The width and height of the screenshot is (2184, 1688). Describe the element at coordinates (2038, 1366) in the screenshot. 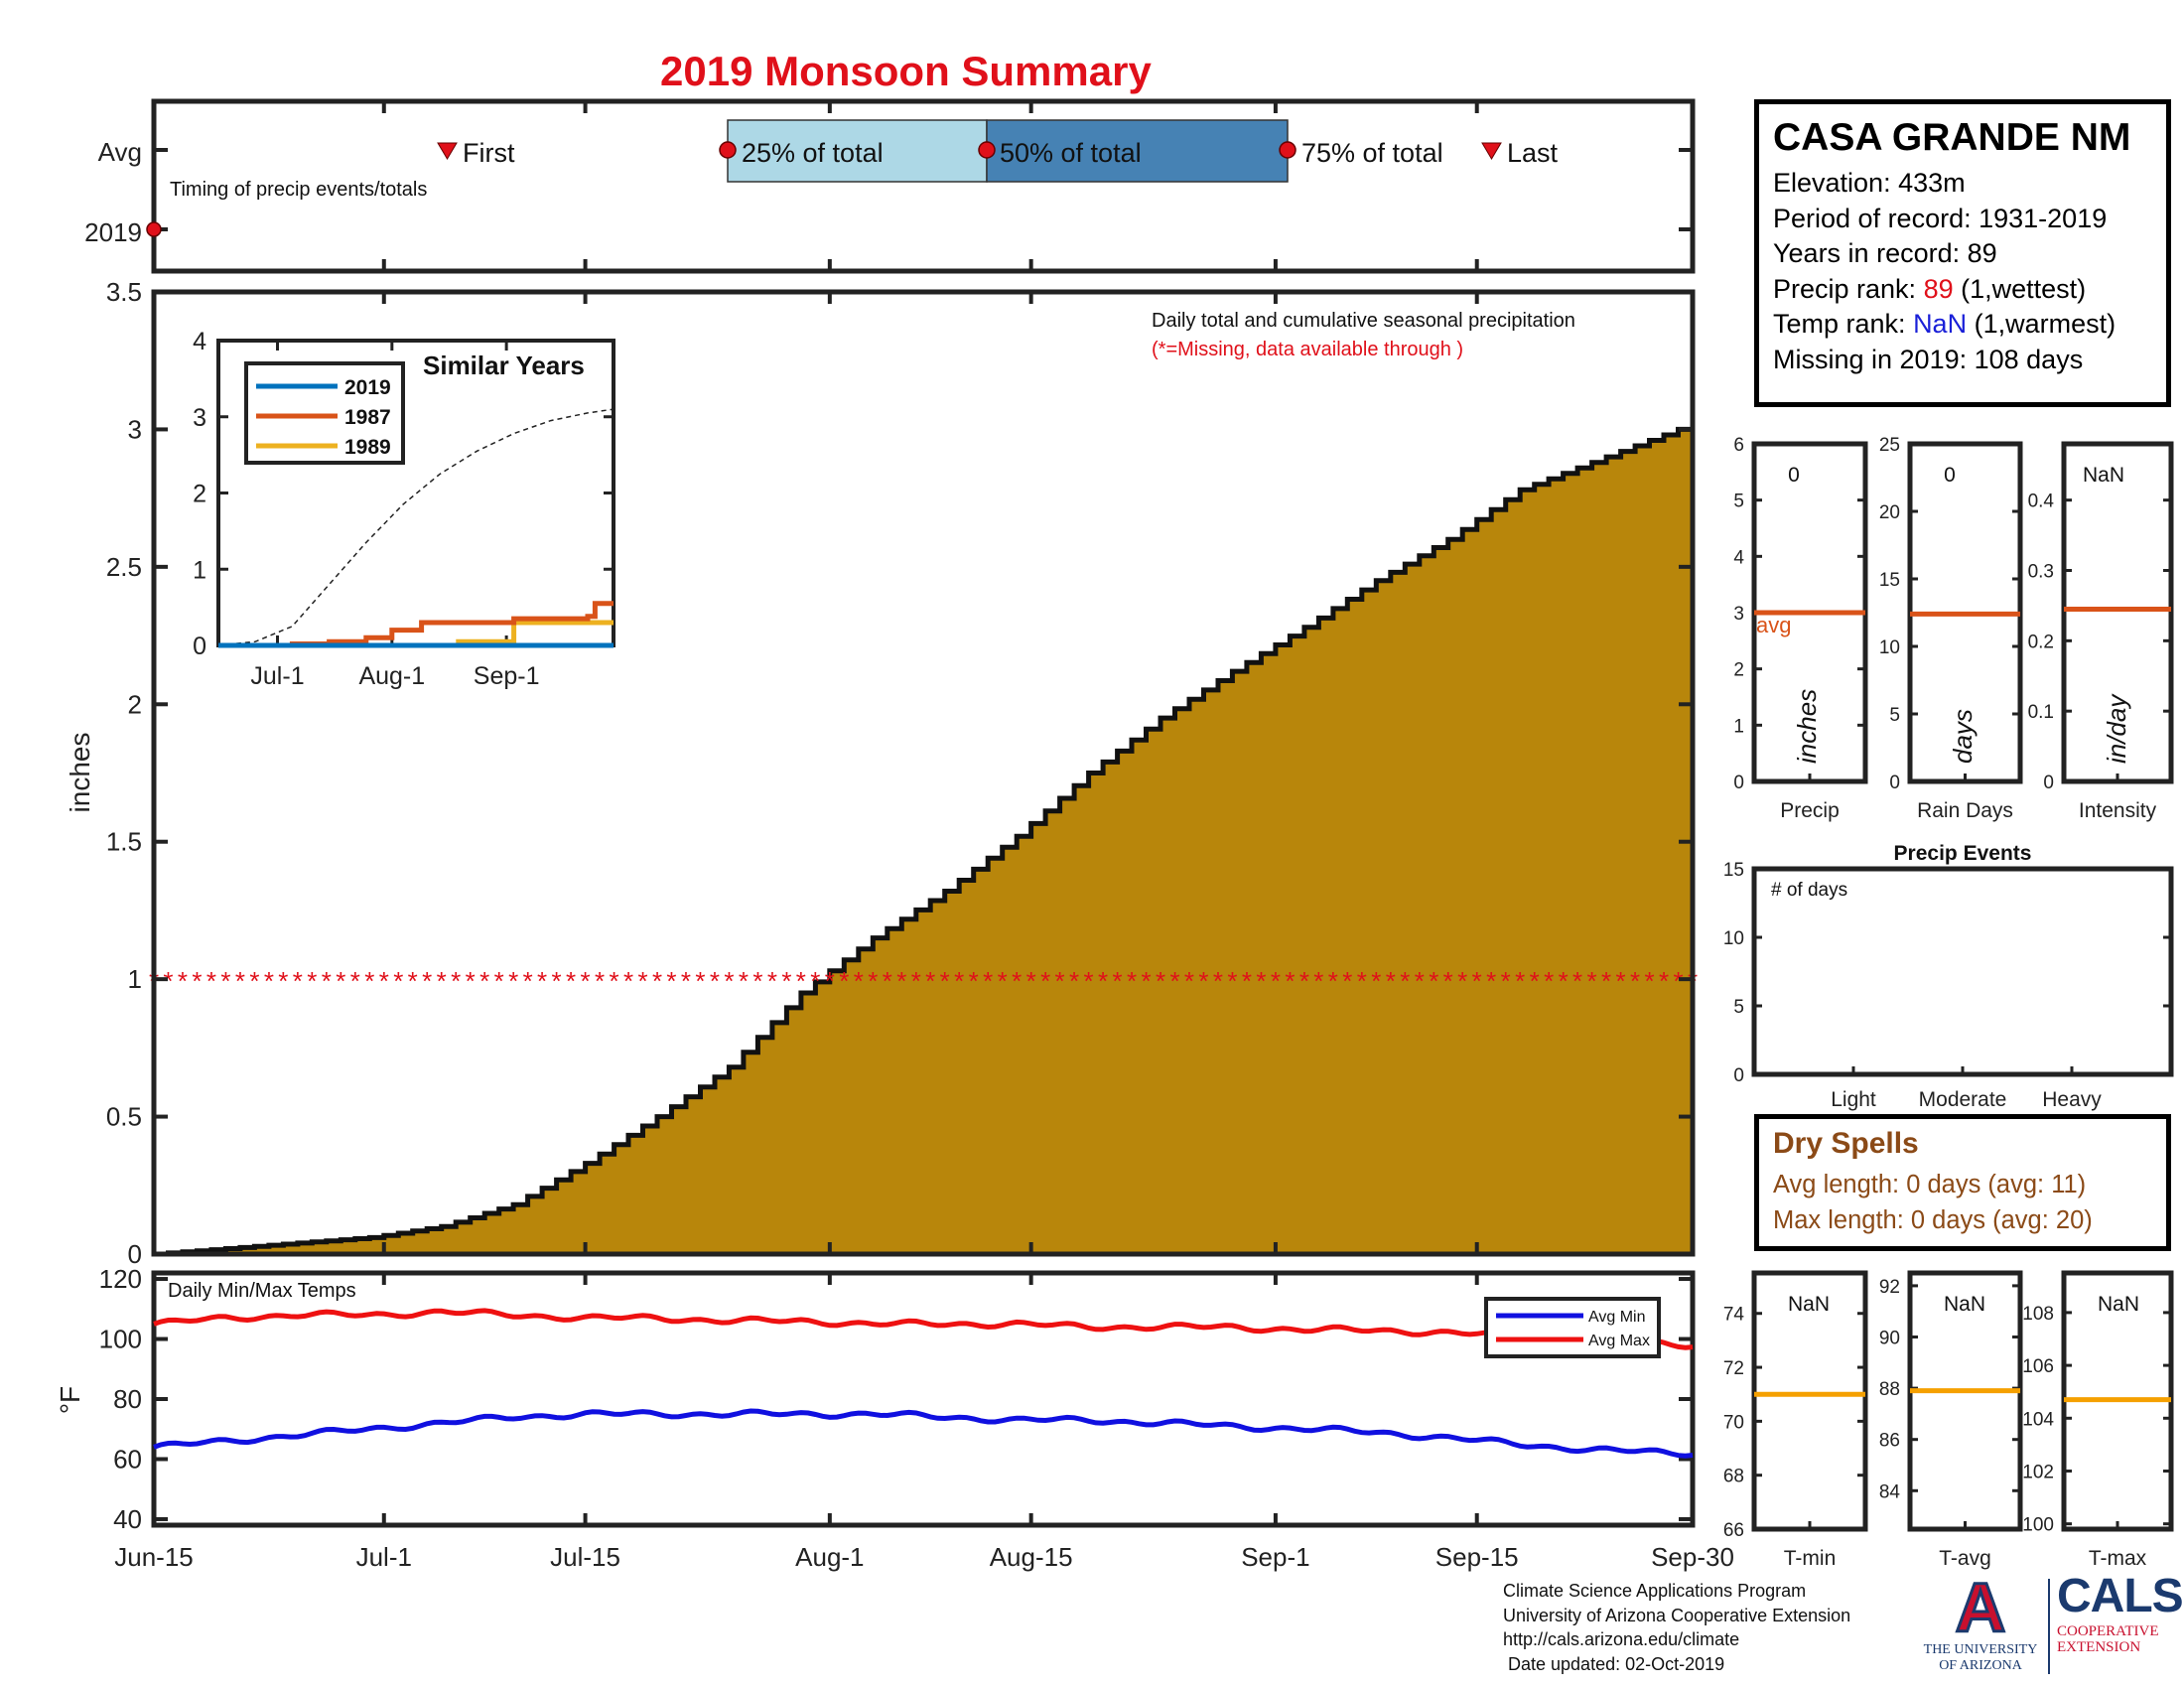

I see `temp-stat-ytick-label: 106` at that location.